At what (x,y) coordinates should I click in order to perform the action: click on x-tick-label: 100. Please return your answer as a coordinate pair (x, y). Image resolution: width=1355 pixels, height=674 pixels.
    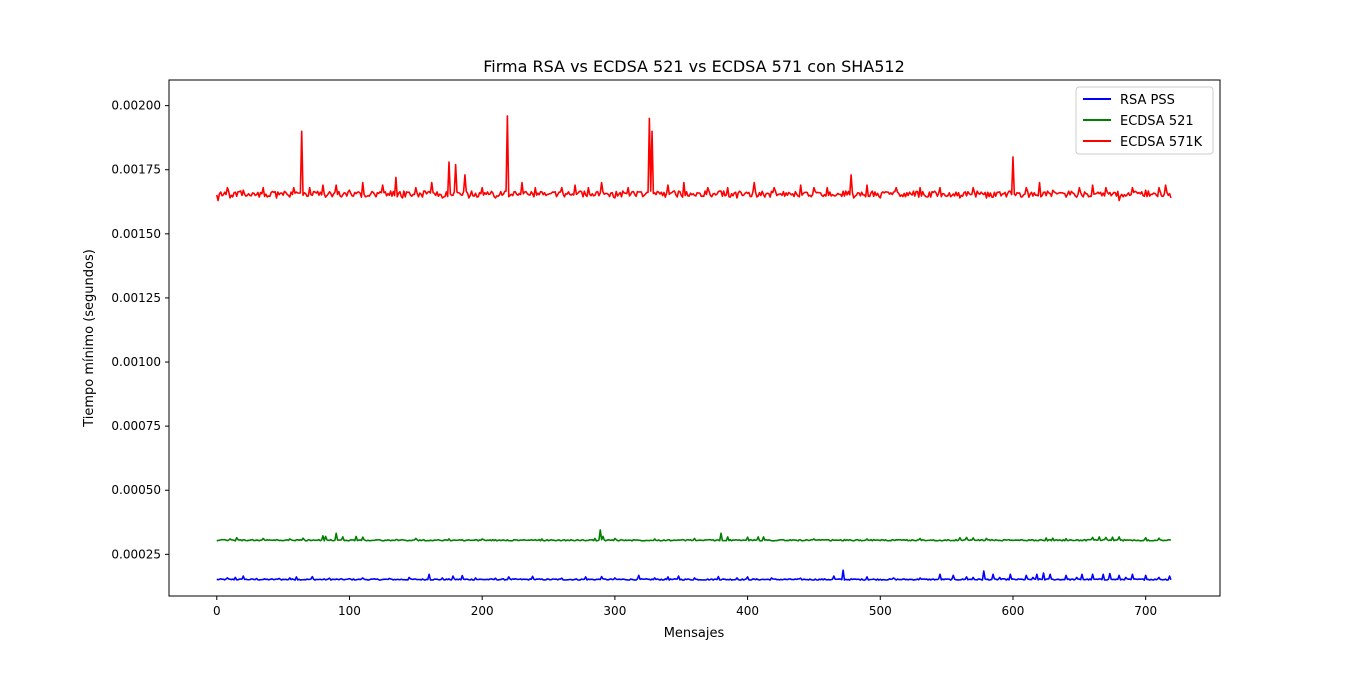
    Looking at the image, I should click on (349, 611).